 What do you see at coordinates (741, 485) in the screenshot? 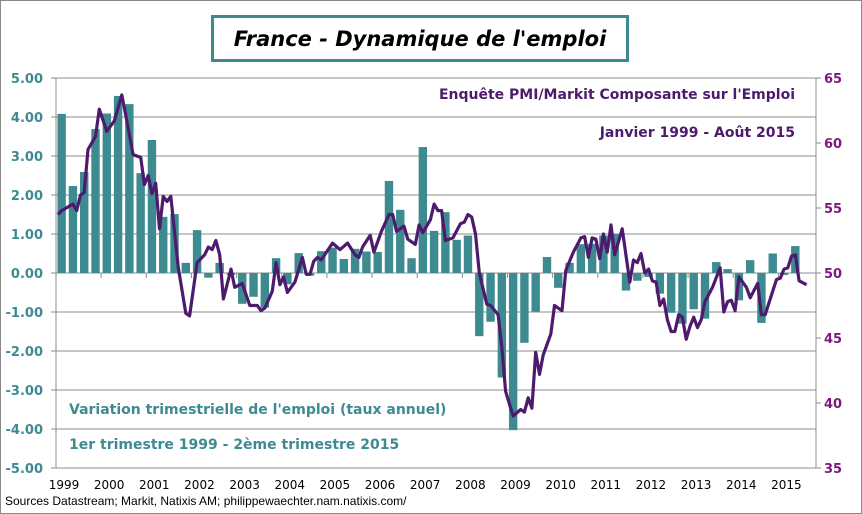
I see `x-axis-tick-label: 2014` at bounding box center [741, 485].